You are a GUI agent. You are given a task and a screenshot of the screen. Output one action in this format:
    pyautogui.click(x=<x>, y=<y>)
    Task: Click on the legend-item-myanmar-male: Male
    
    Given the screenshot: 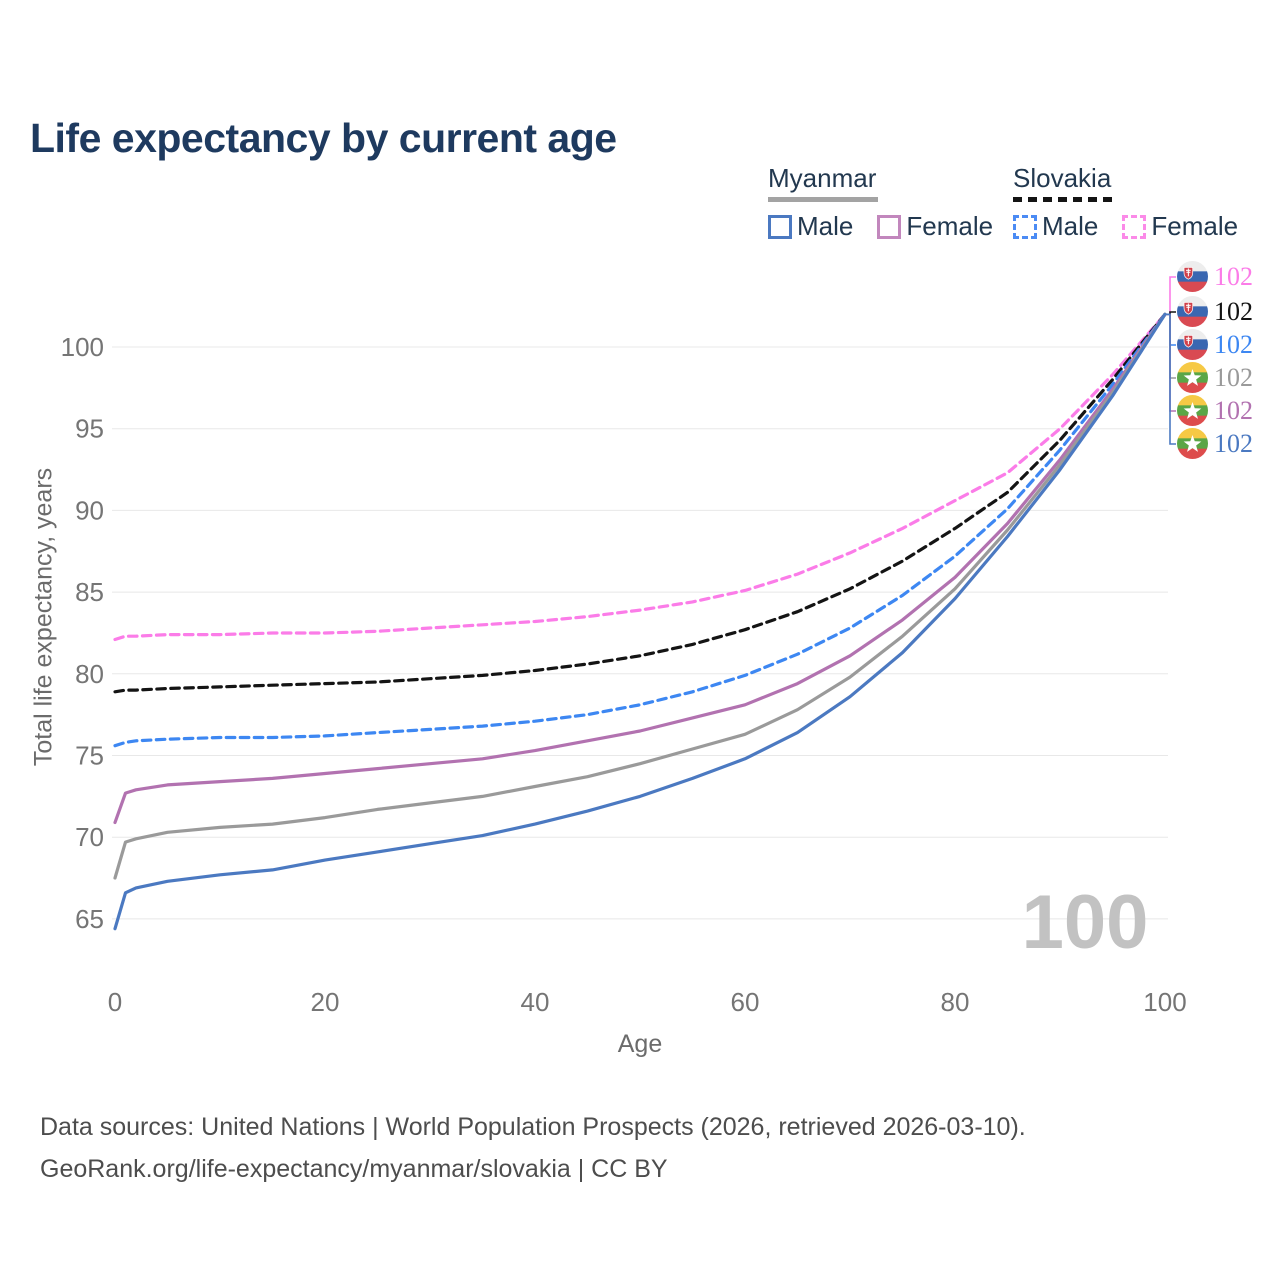 What is the action you would take?
    pyautogui.click(x=810, y=226)
    